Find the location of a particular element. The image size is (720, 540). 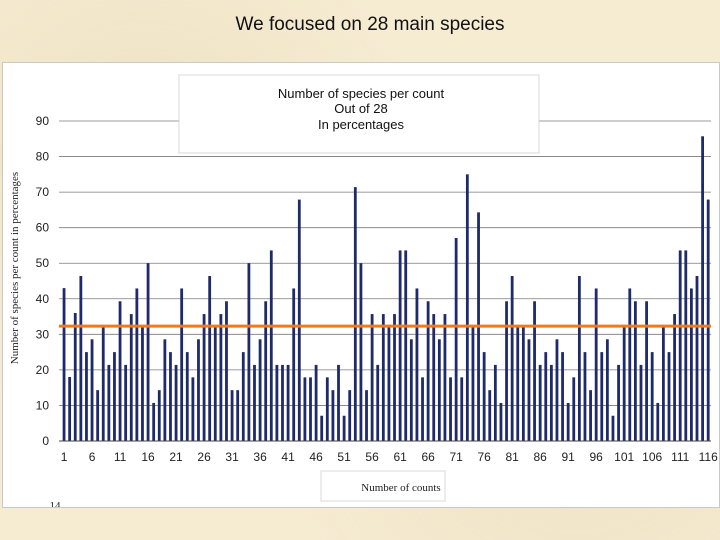

x-tick-label: 41 is located at coordinates (288, 457).